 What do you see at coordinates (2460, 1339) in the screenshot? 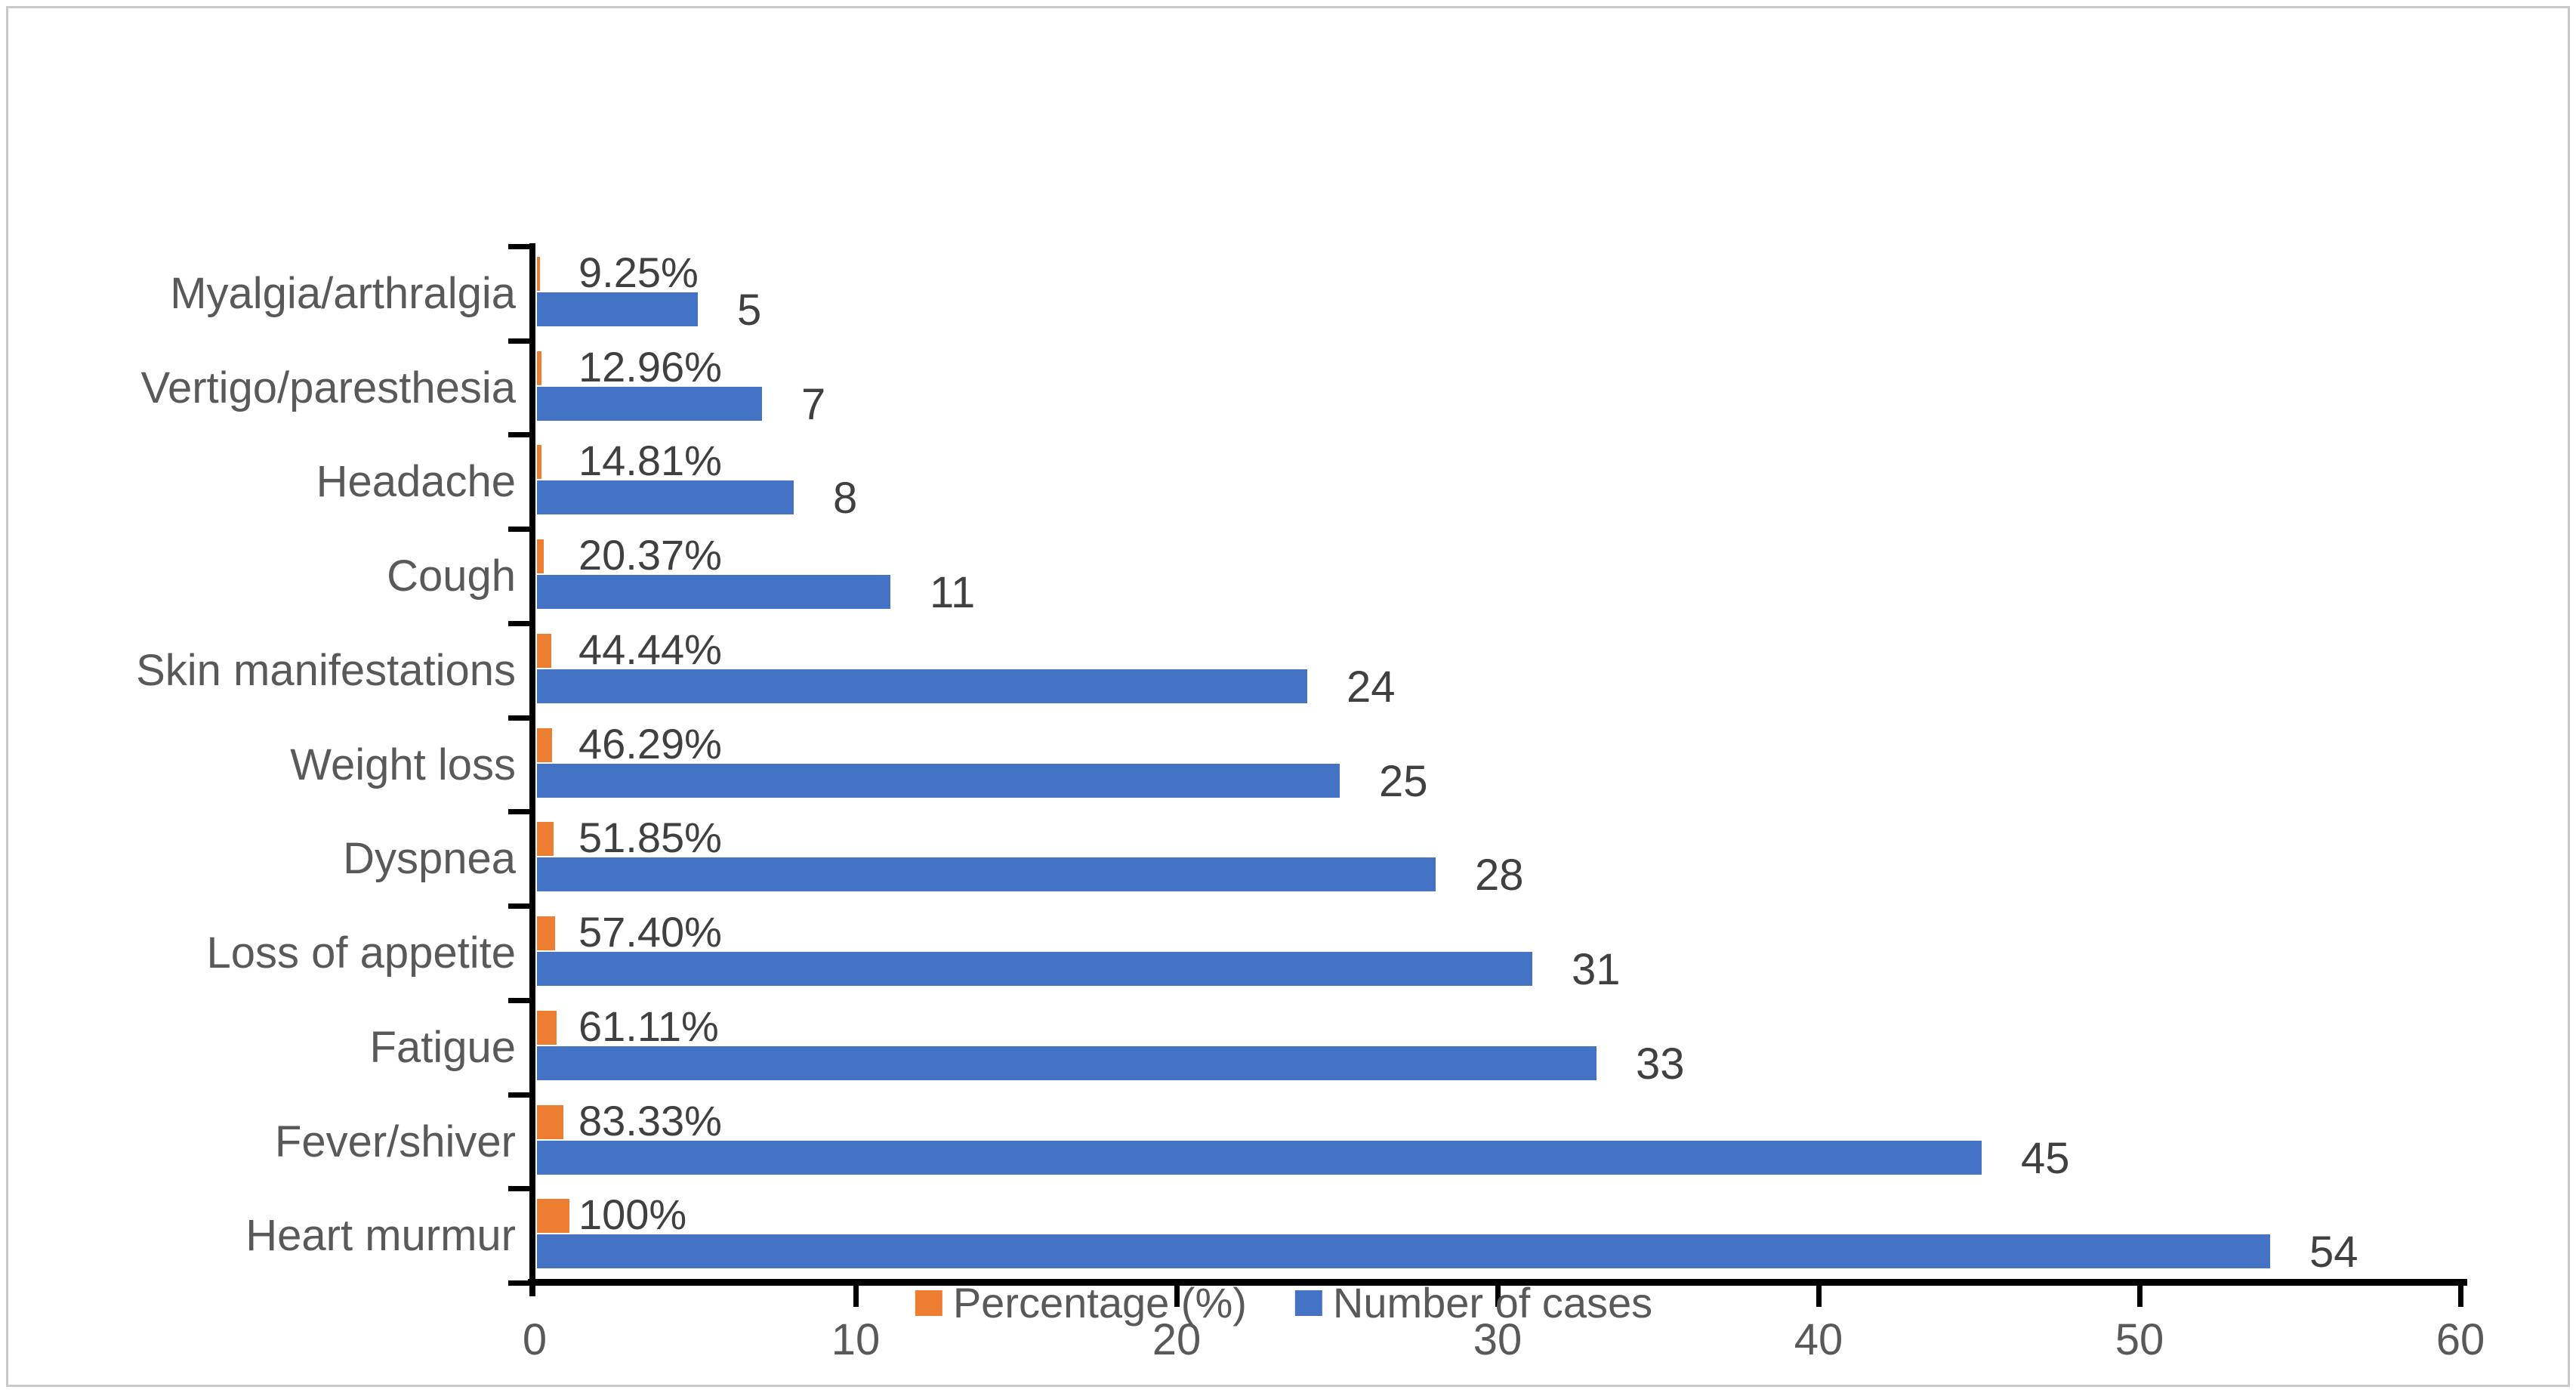
I see `x-axis-tick-label: 60` at bounding box center [2460, 1339].